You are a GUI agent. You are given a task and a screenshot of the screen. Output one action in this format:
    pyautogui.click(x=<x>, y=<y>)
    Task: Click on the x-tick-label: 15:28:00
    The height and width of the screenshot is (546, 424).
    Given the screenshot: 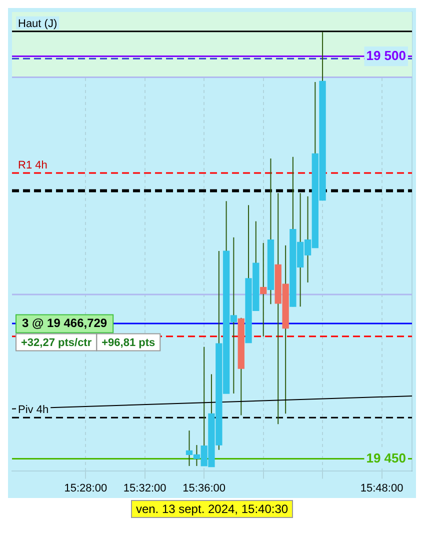 What is the action you would take?
    pyautogui.click(x=86, y=488)
    